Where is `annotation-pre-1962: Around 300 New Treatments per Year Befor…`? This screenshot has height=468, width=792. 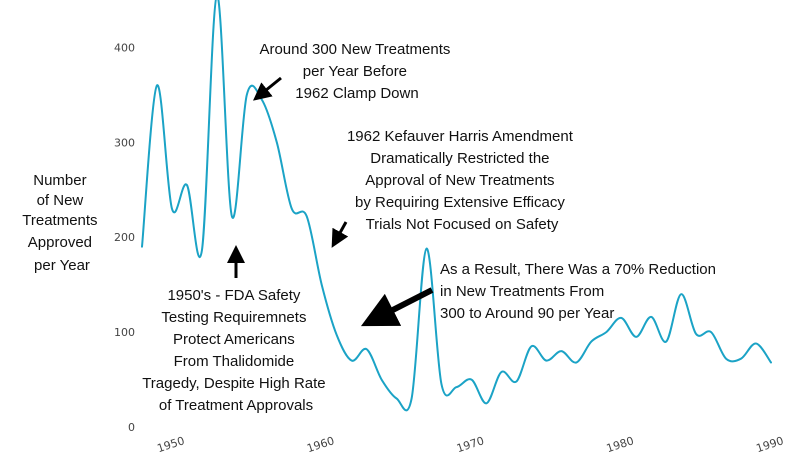
annotation-pre-1962: Around 300 New Treatments per Year Befor… is located at coordinates (356, 71).